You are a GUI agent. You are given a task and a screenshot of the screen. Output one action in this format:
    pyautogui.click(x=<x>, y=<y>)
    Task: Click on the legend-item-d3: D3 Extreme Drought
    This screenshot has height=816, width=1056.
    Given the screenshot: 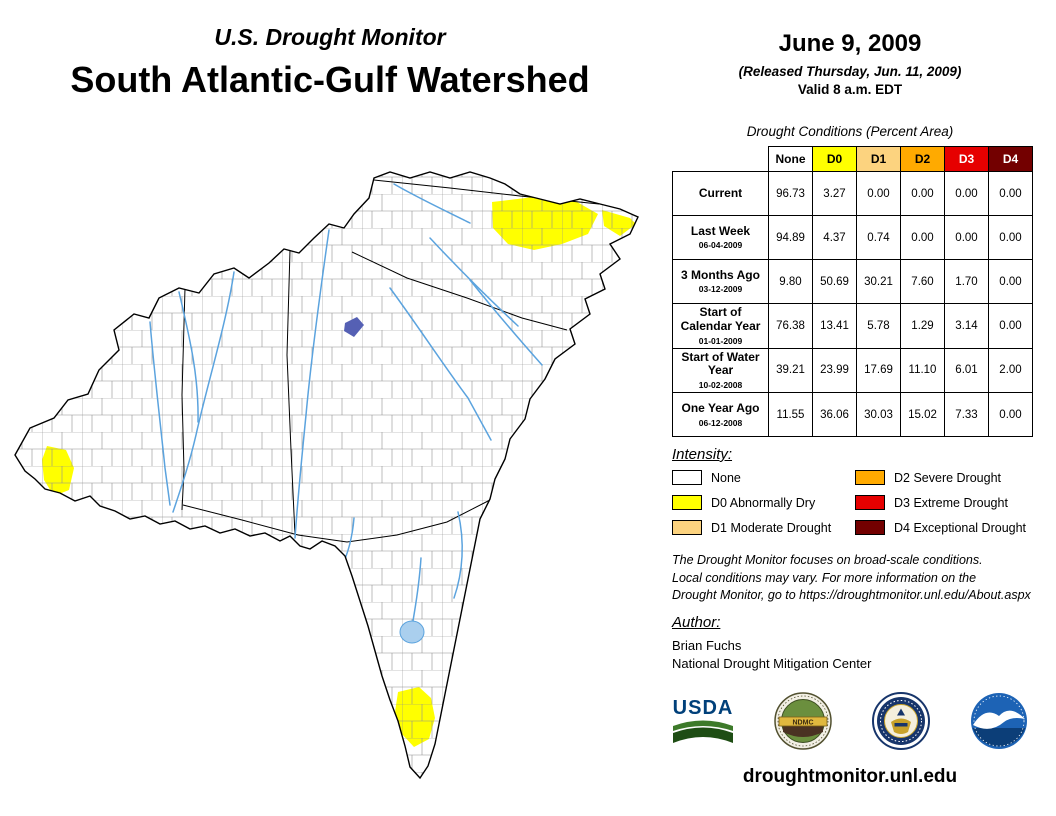 What is the action you would take?
    pyautogui.click(x=940, y=502)
    